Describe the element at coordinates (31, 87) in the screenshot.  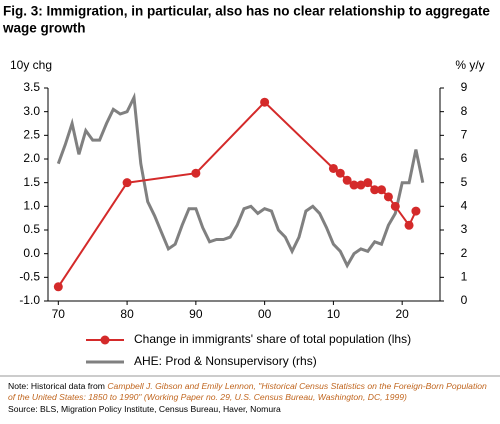
I see `y-tick-label: 3.5` at that location.